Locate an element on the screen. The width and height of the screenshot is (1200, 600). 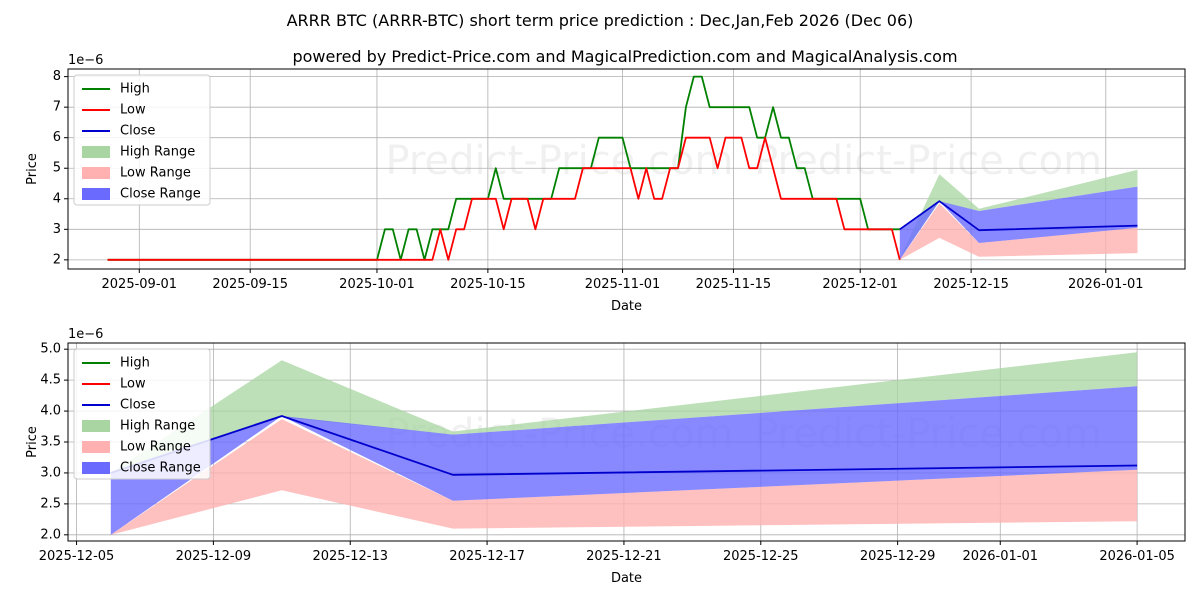
bottom-y-tick-label-2: 3.0 is located at coordinates (50, 472).